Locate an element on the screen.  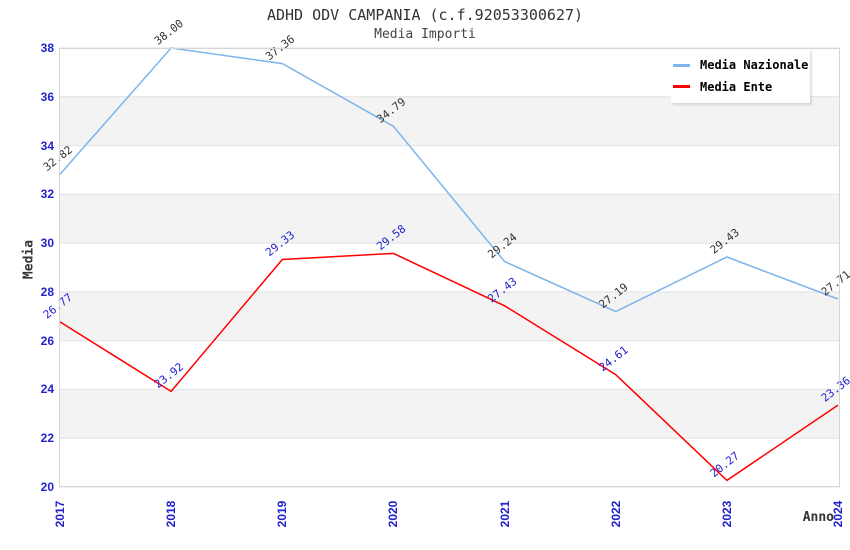
x-tick-label: 2021 is located at coordinates (504, 514).